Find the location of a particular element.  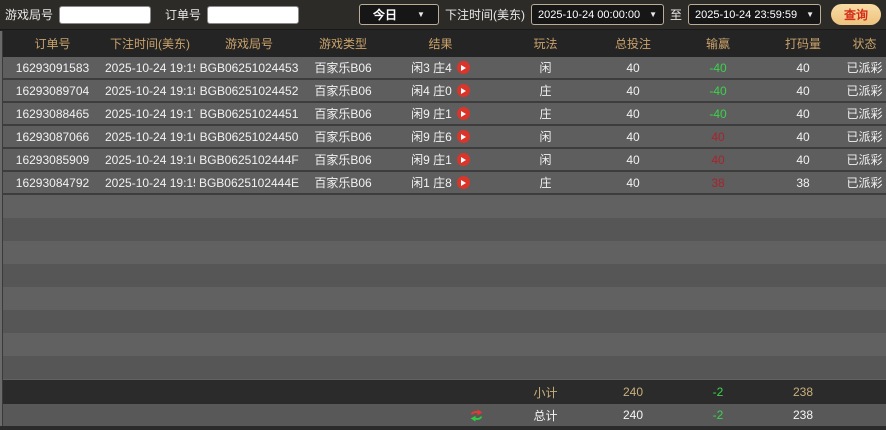

subtotal-row: 小计 240 -2 238 is located at coordinates (443, 392).